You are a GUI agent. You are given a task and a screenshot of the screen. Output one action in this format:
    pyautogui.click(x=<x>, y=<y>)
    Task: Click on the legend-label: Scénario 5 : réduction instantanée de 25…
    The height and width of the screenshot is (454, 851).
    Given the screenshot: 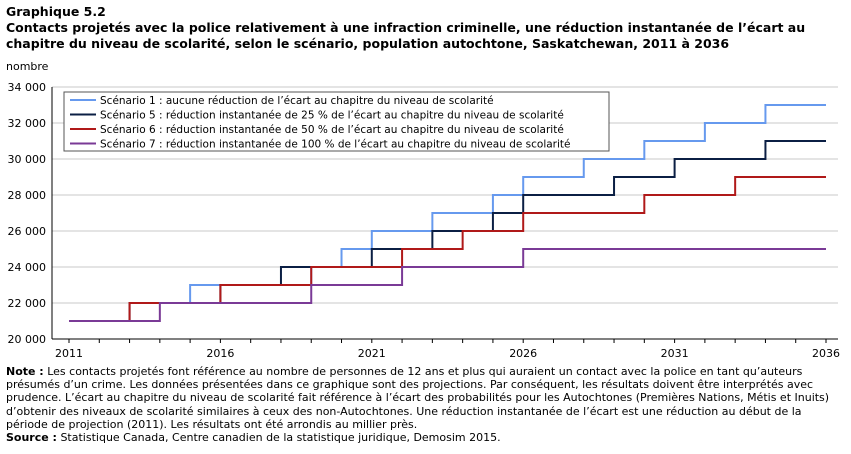 What is the action you would take?
    pyautogui.click(x=332, y=116)
    